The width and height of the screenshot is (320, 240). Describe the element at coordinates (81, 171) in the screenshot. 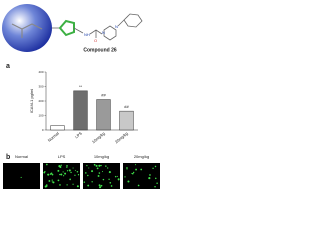

I see `image-row: Normal LPS 10mg/kg 20mg/kg` at that location.